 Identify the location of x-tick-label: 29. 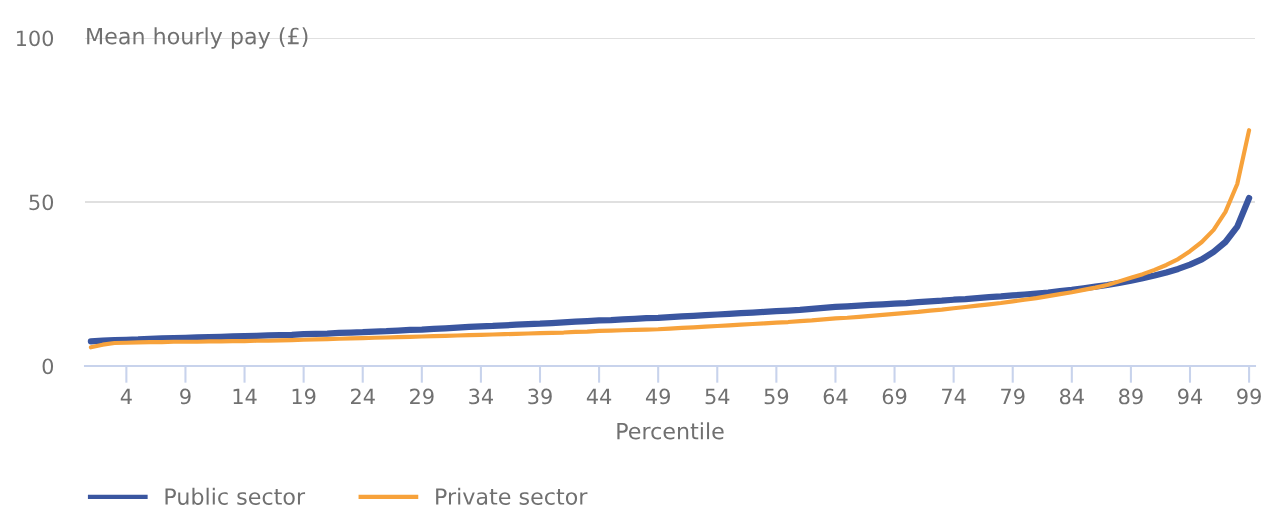
(422, 396).